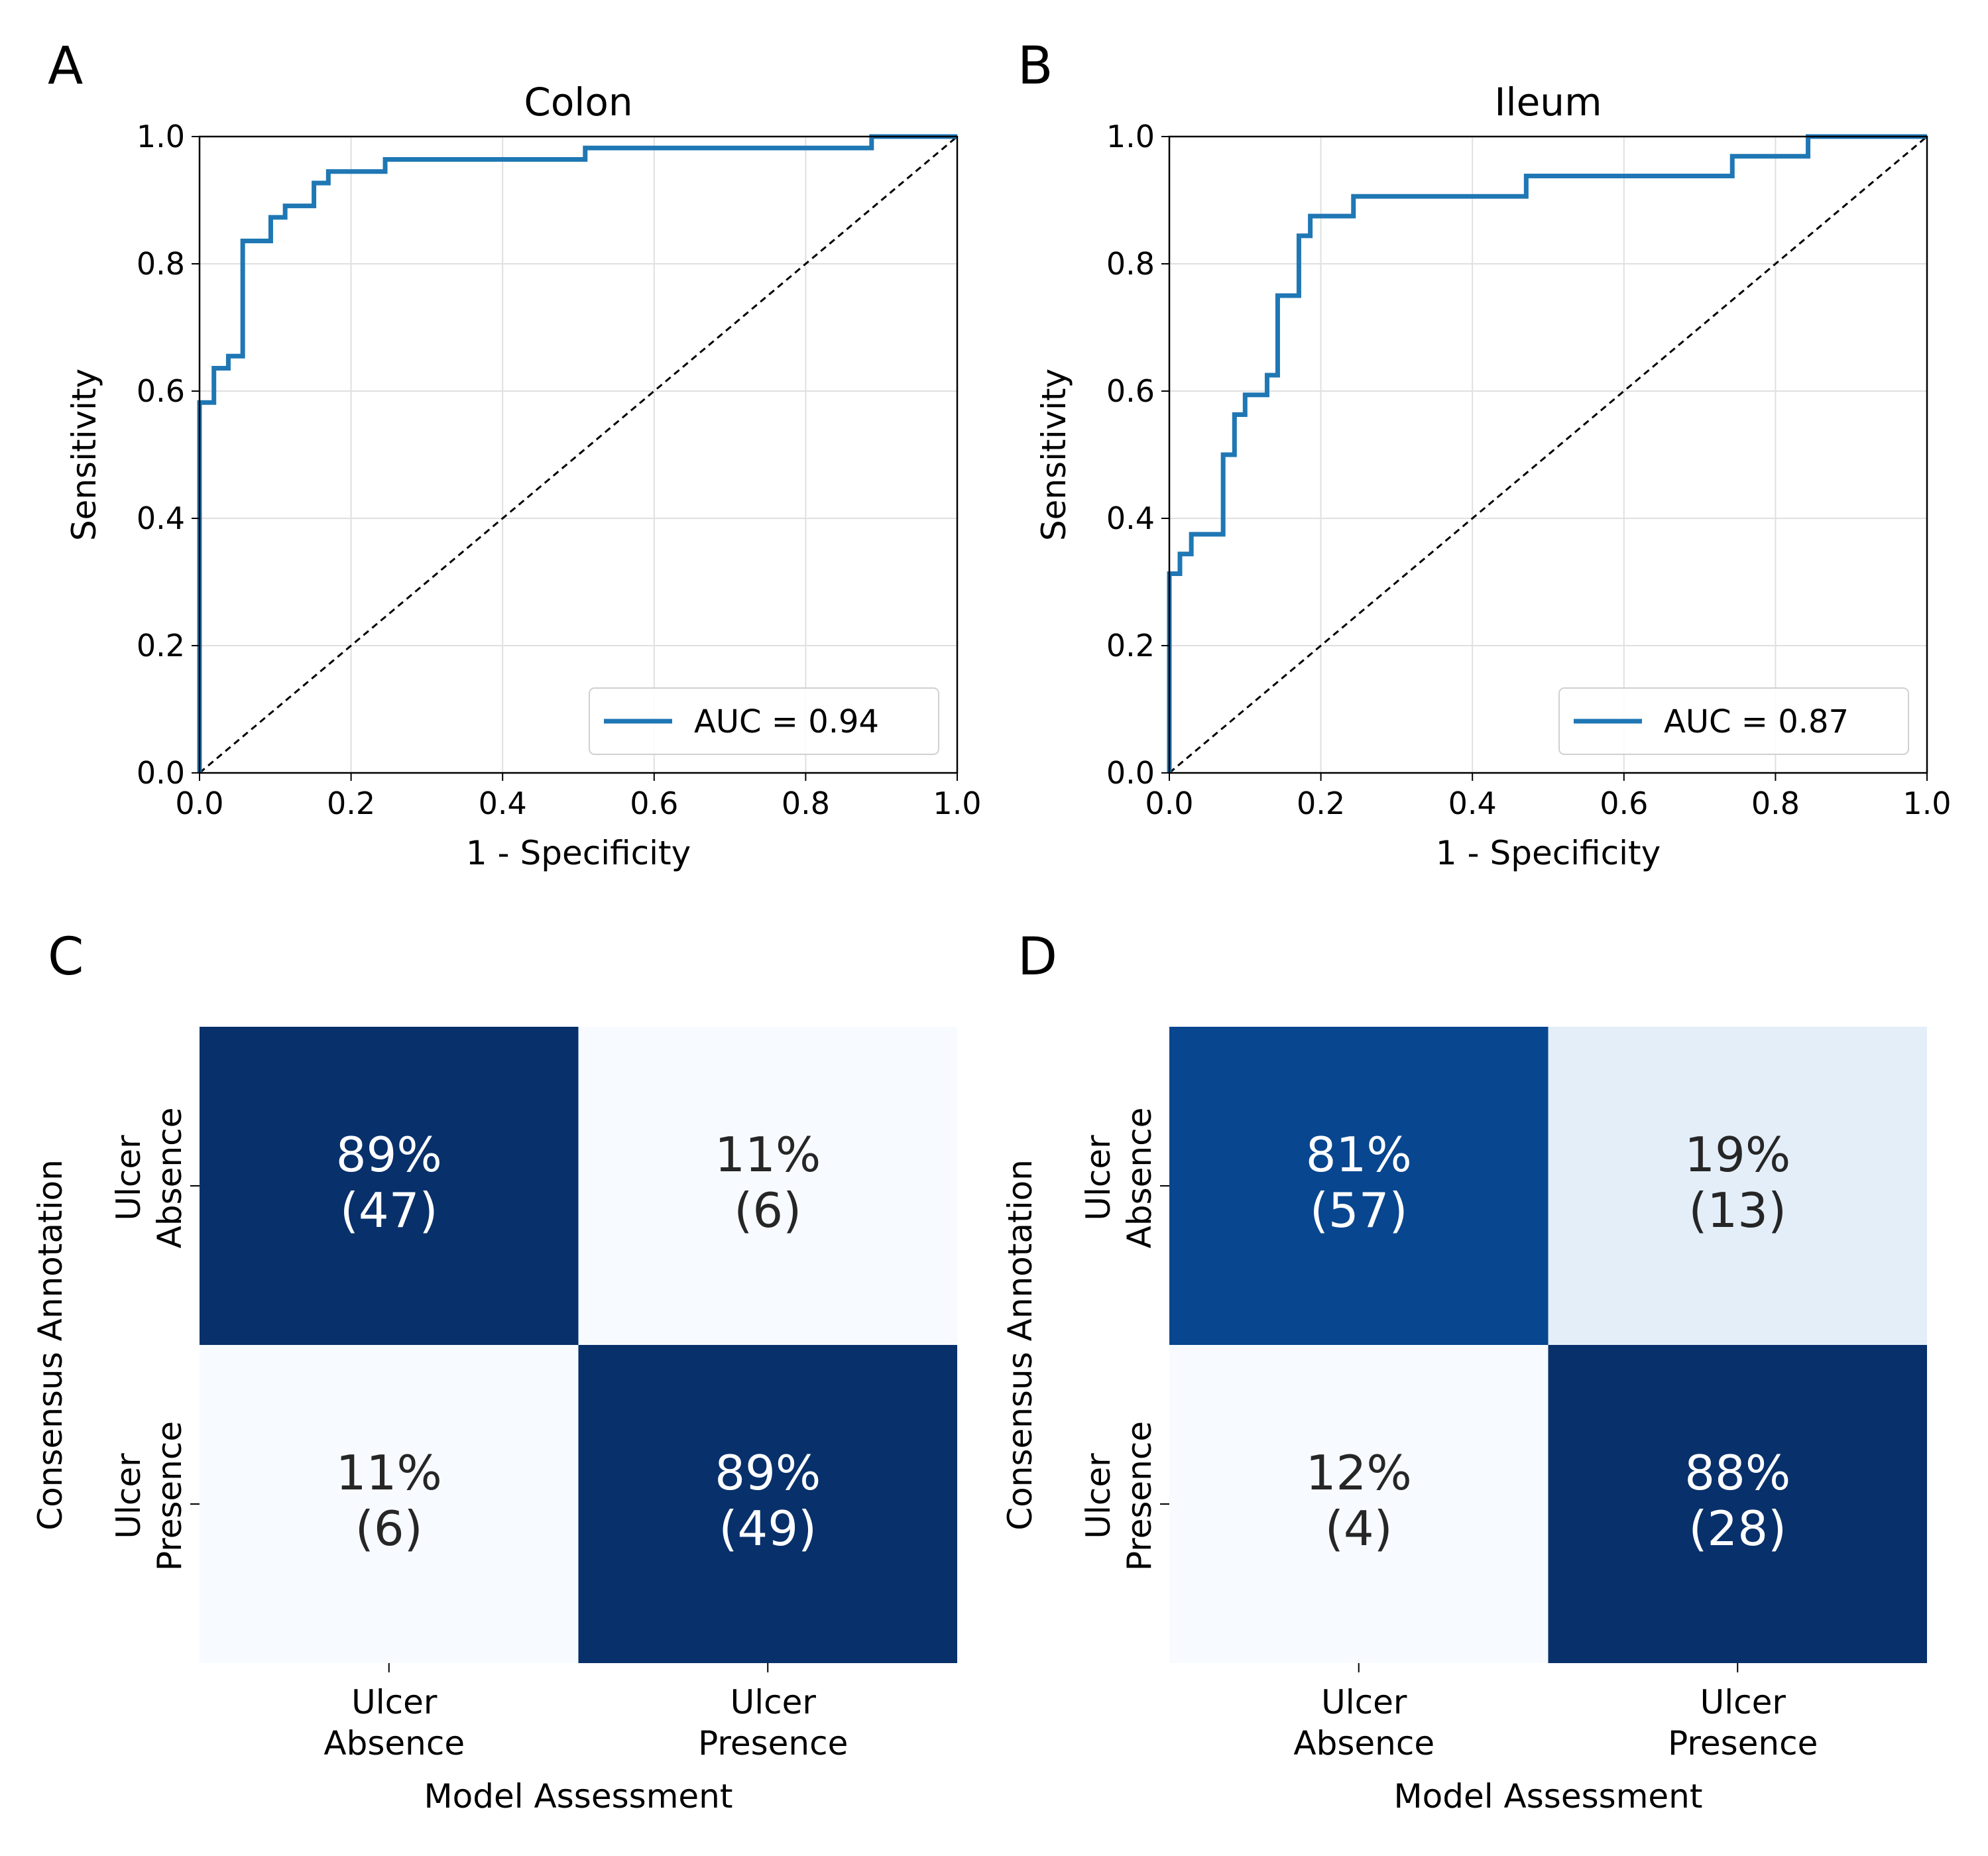 This screenshot has width=1988, height=1856. What do you see at coordinates (1359, 1528) in the screenshot?
I see `cell-count-label: (4)` at bounding box center [1359, 1528].